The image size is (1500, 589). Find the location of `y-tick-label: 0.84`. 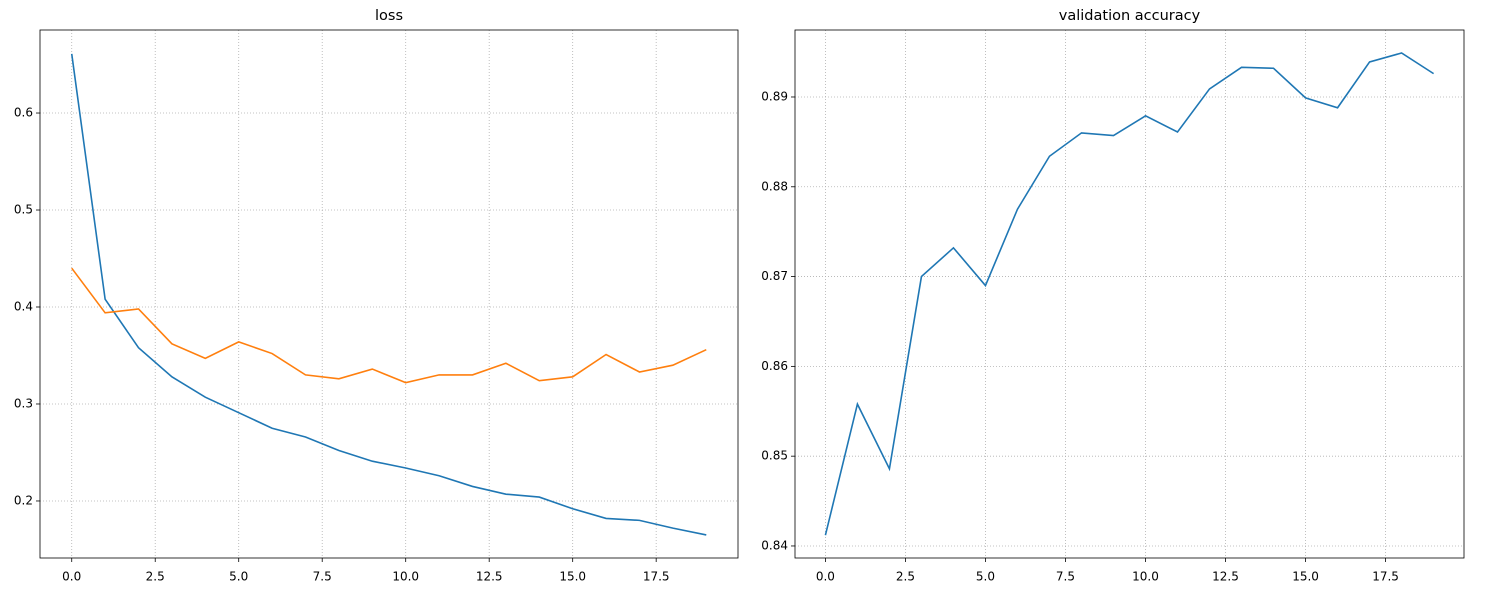

y-tick-label: 0.84 is located at coordinates (774, 545).